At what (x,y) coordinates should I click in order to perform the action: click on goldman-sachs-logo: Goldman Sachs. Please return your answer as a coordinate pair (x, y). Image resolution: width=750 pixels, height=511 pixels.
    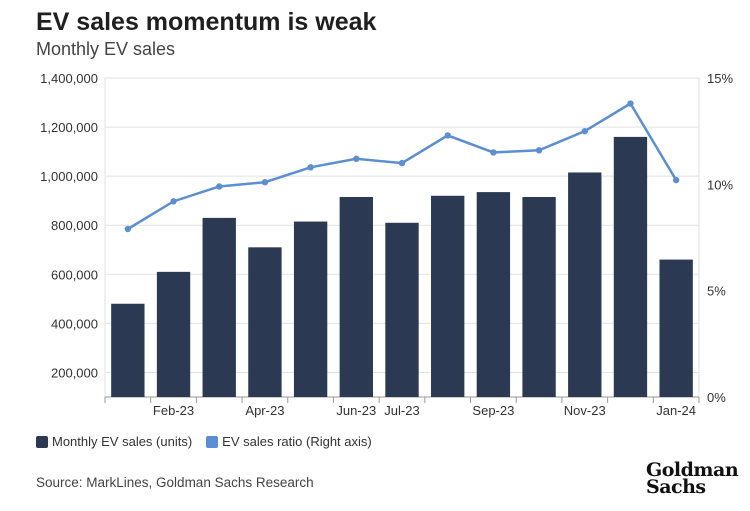
    Looking at the image, I should click on (692, 478).